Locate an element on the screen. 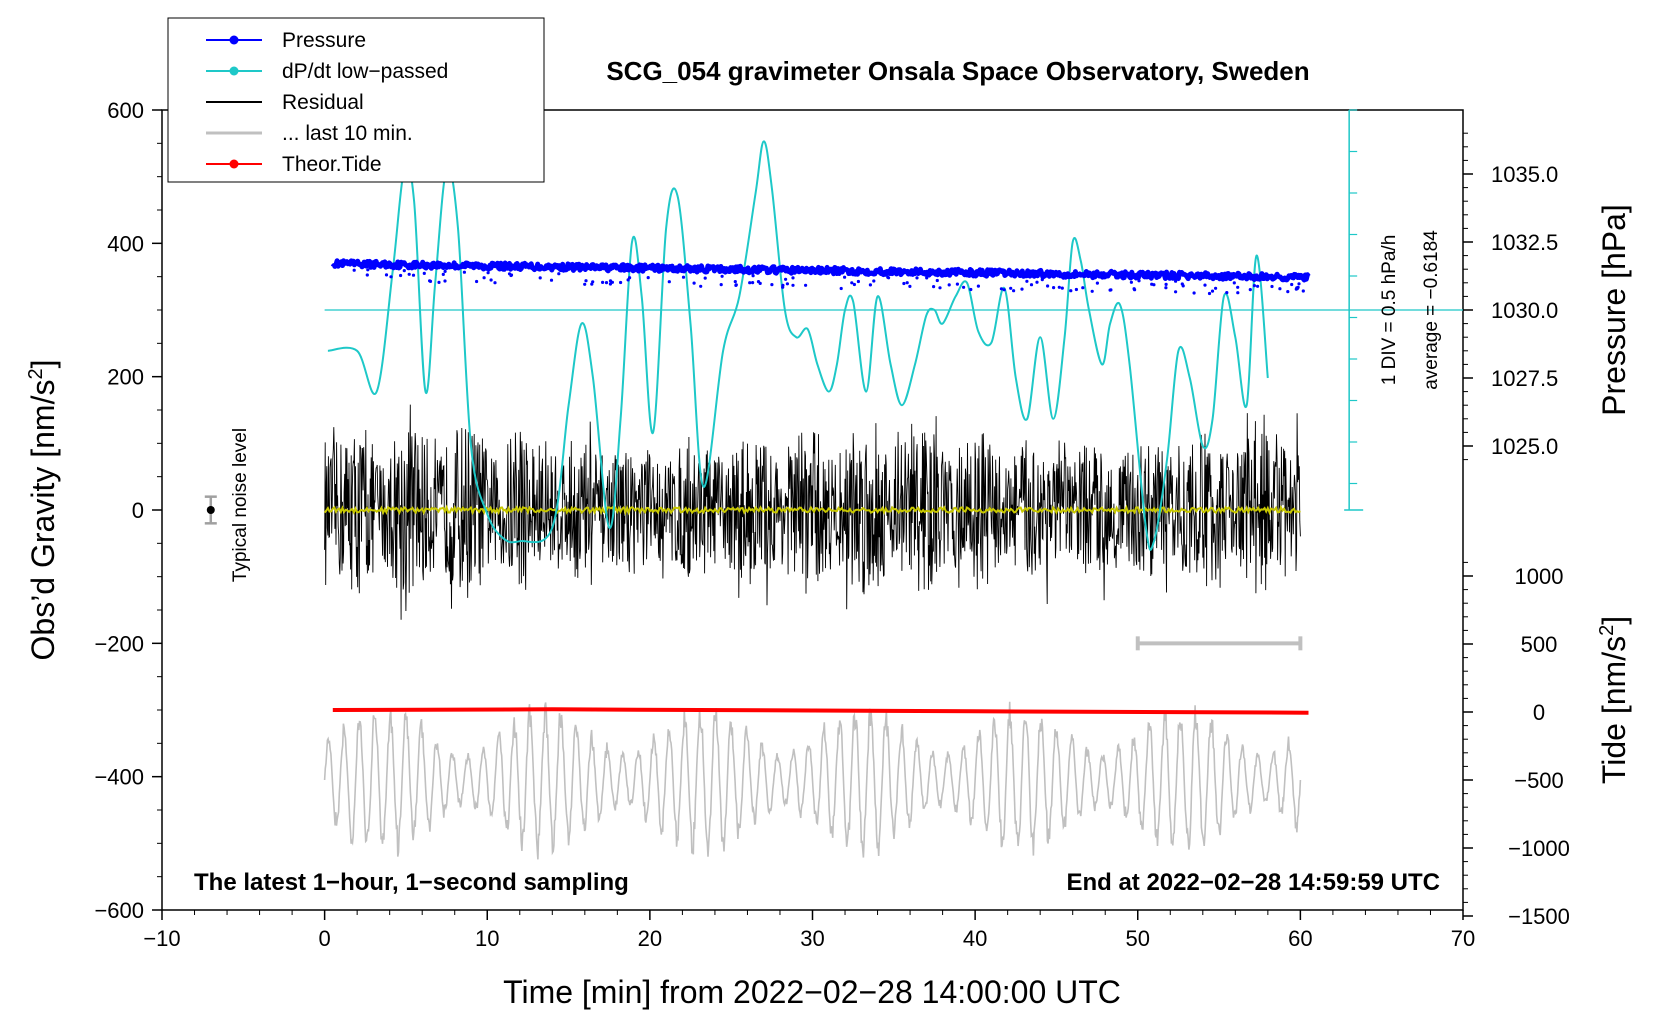  tide-axis-ticks: 1000 500 0 −500 −1000 −1500 is located at coordinates (1516, 745).